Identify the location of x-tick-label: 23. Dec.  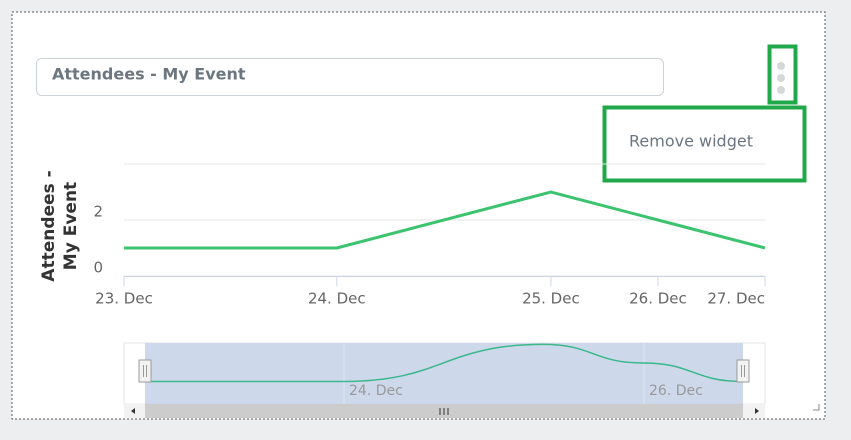
(124, 299).